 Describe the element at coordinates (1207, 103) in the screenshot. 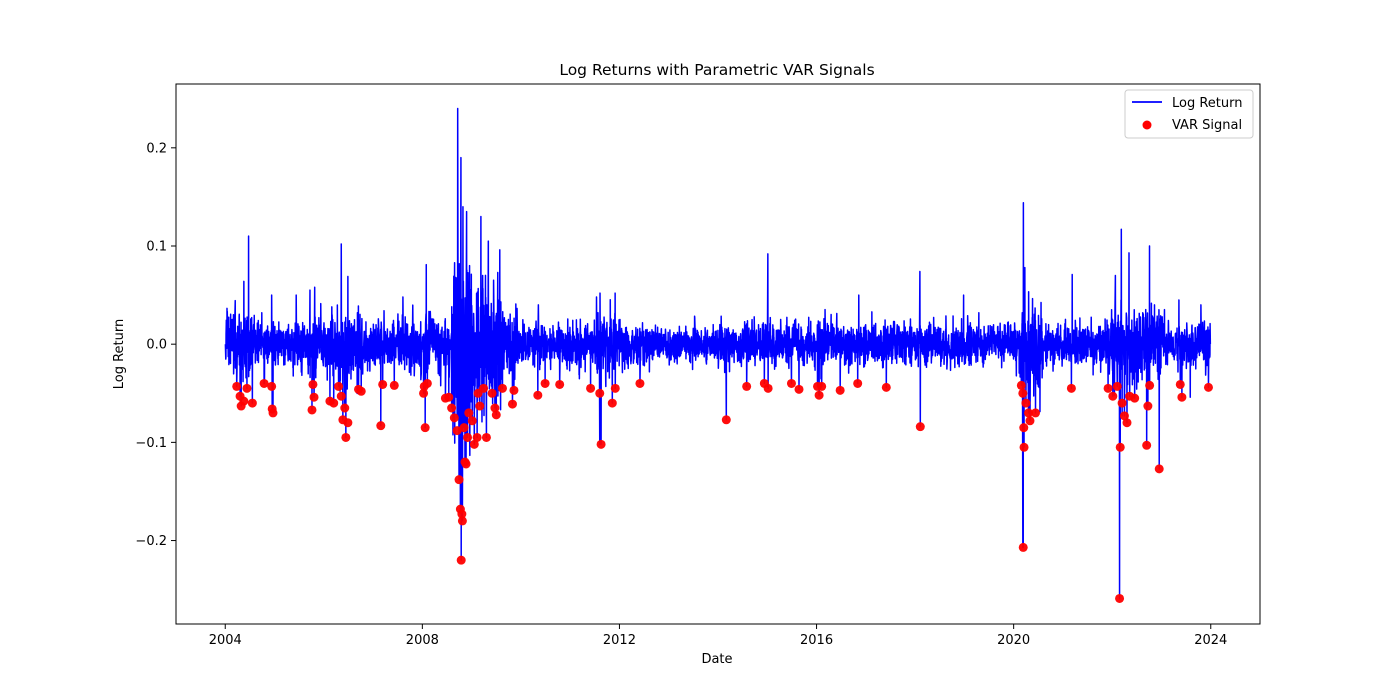

I see `legend-label-log-return: Log Return` at that location.